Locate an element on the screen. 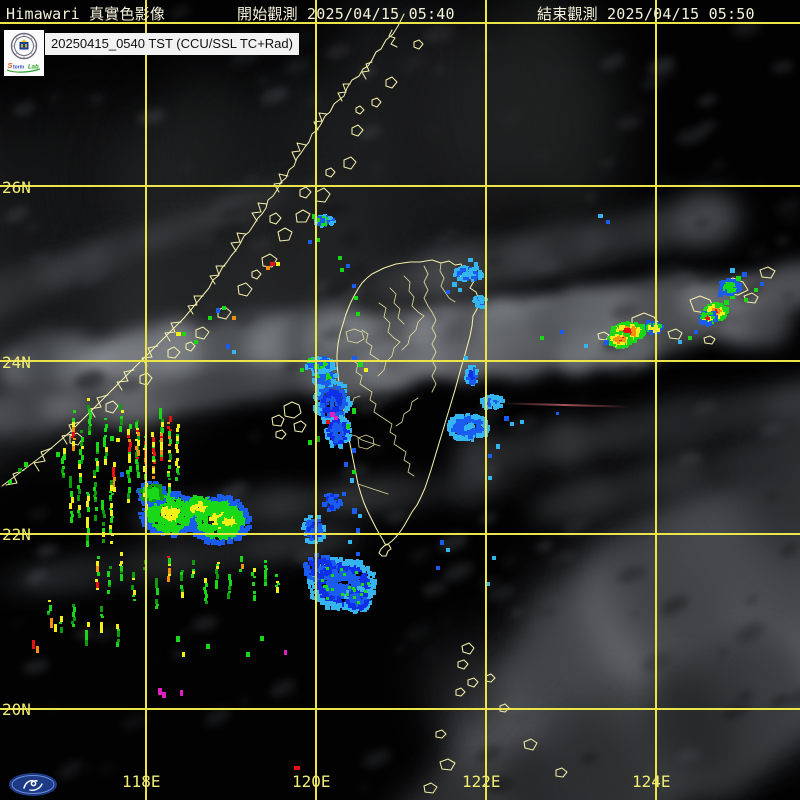 The width and height of the screenshot is (800, 800). cwb-logo is located at coordinates (33, 784).